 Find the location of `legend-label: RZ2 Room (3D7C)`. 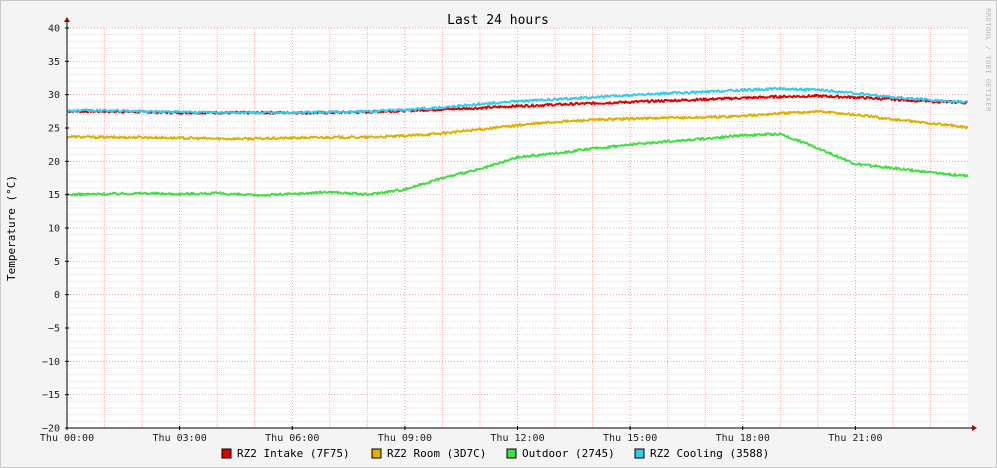

legend-label: RZ2 Room (3D7C) is located at coordinates (436, 453).